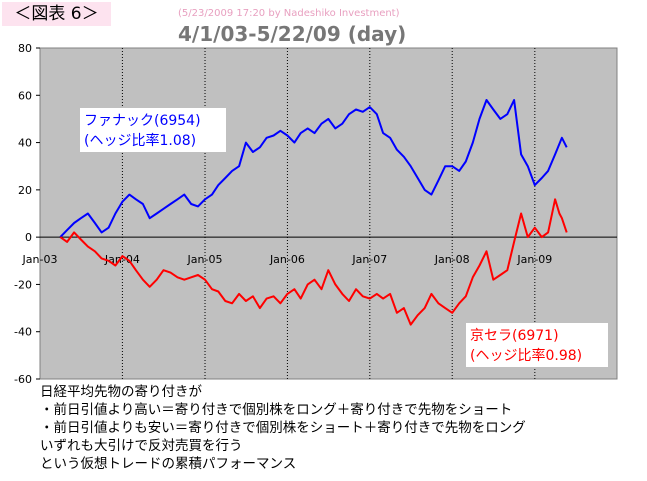 This screenshot has width=647, height=481. I want to click on y-tick-label: 60, so click(25, 95).